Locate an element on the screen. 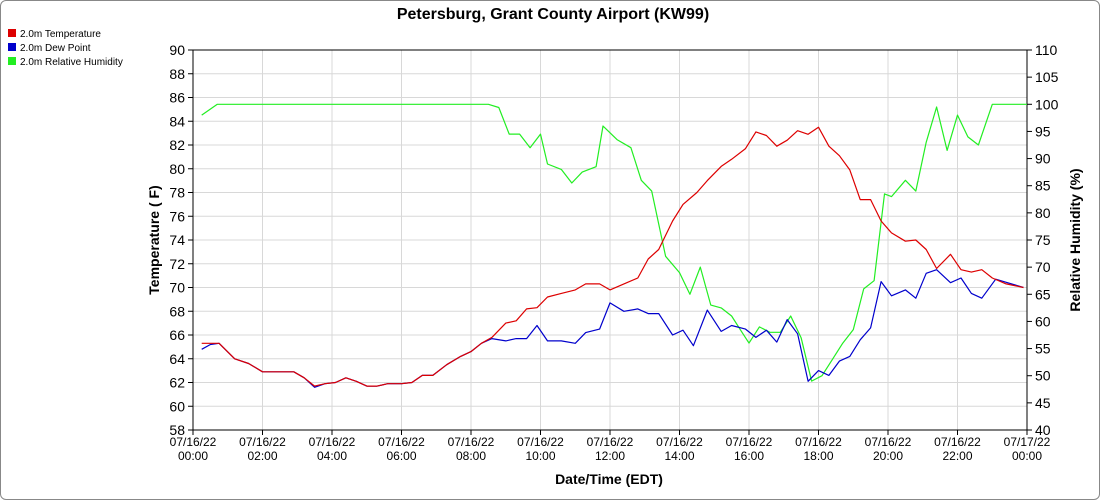 This screenshot has width=1100, height=500. y-tick-label: 66 is located at coordinates (177, 335).